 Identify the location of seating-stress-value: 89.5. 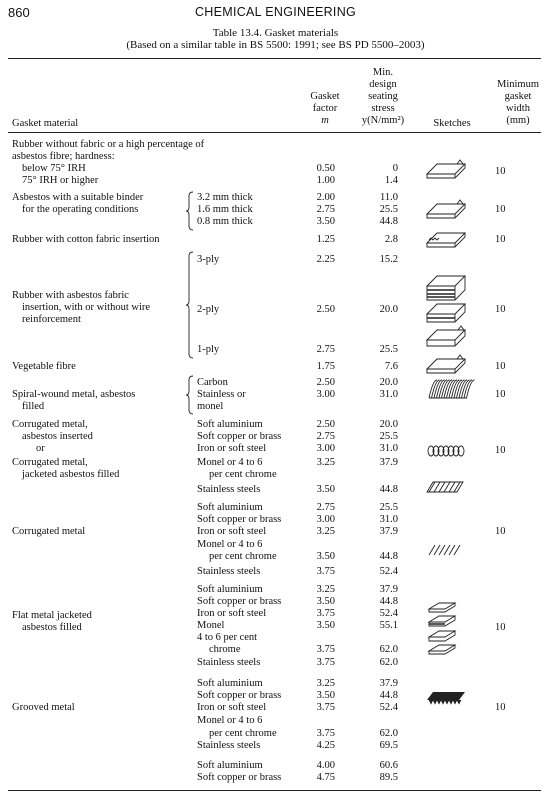
(388, 777).